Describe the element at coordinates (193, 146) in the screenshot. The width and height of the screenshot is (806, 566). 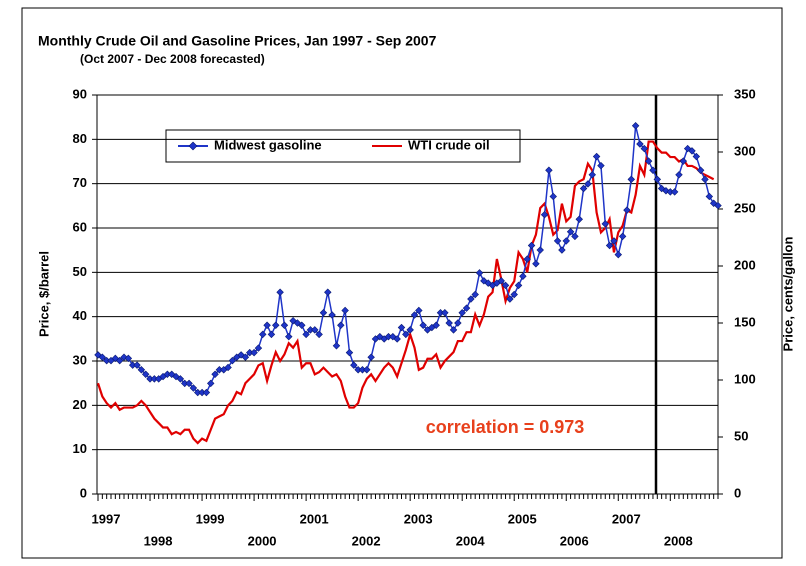
I see `legend-marker` at that location.